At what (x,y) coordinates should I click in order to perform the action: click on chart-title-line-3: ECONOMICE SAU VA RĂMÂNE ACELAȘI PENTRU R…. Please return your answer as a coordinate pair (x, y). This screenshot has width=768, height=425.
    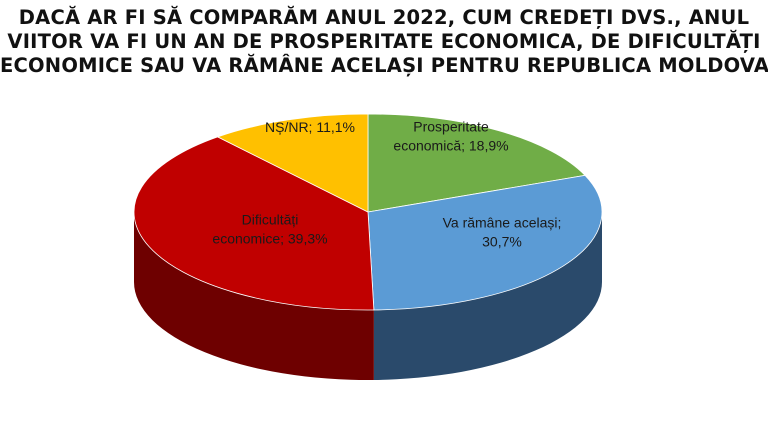
    Looking at the image, I should click on (384, 65).